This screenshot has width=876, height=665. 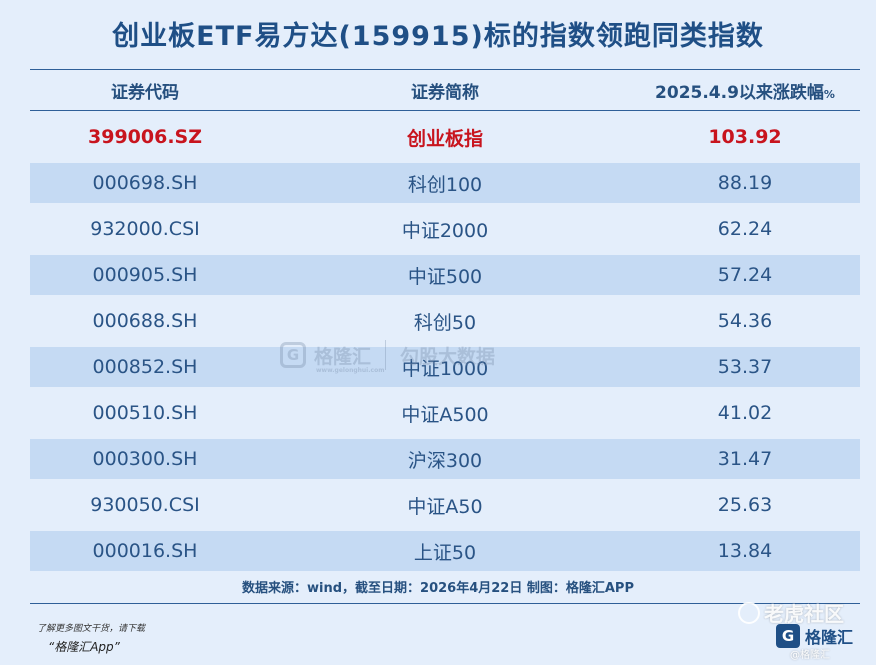 I want to click on cell-value: 25.63, so click(x=745, y=505).